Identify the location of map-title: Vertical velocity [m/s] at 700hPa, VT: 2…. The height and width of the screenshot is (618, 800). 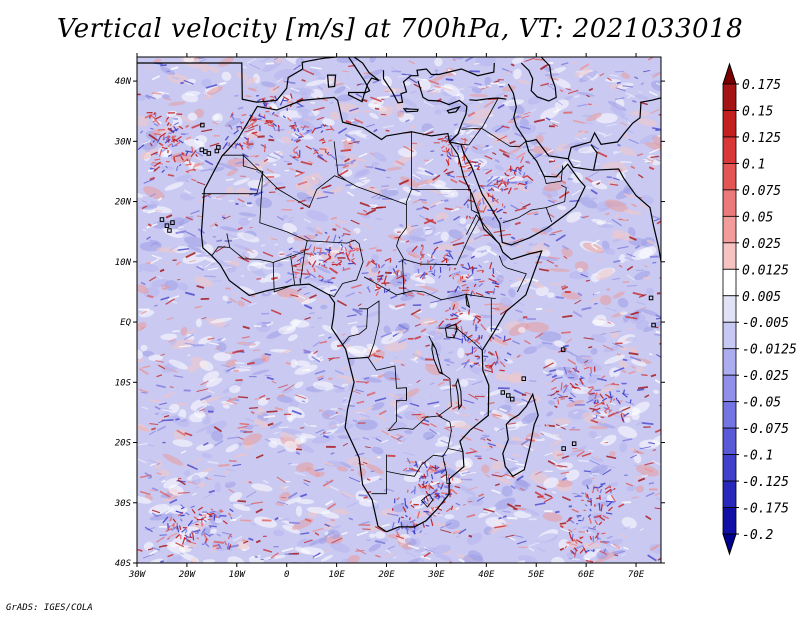
(400, 29).